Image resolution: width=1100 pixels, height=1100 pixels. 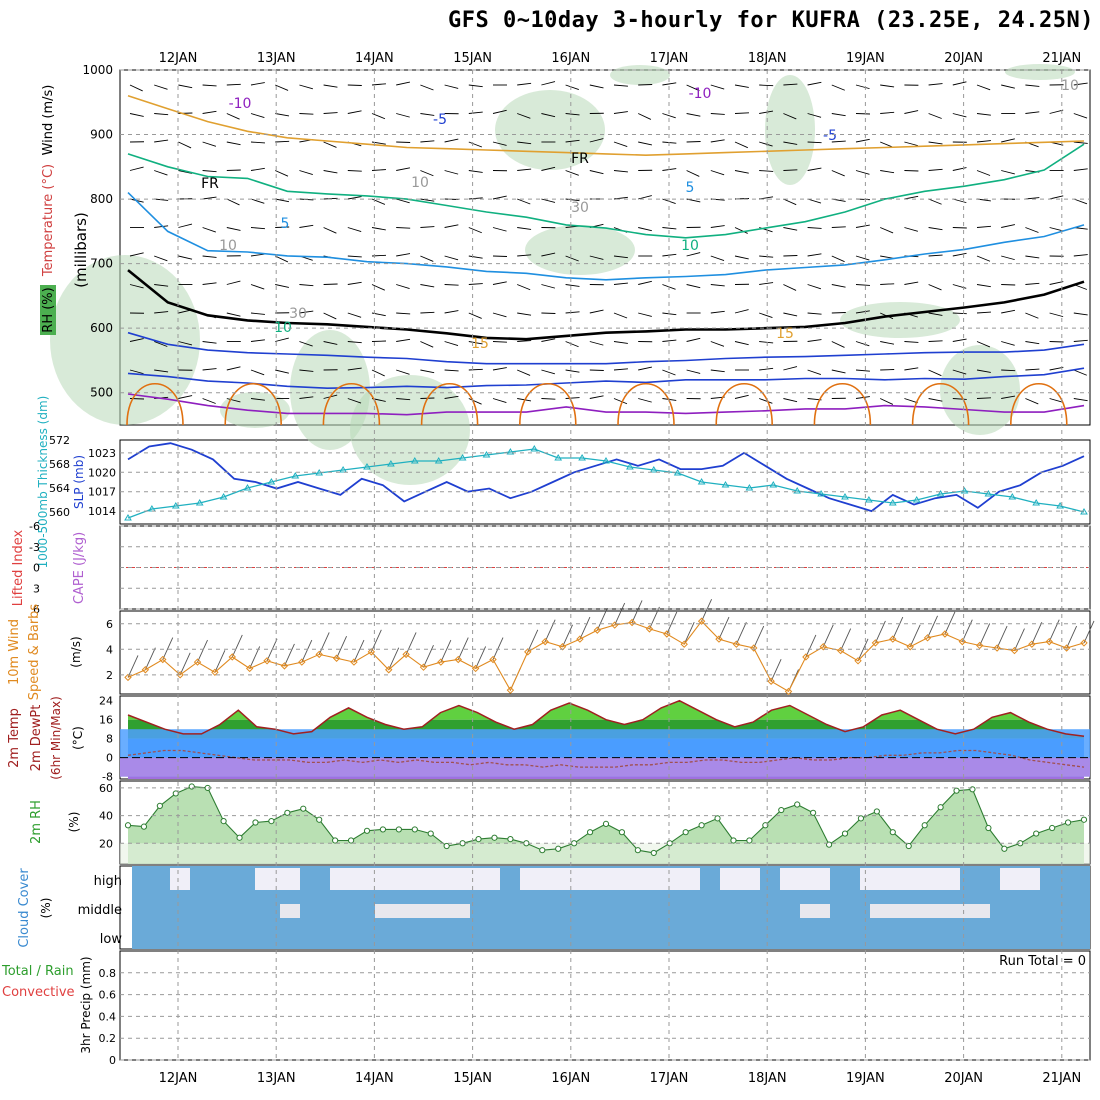 I want to click on x-tick-label-top: 13JAN, so click(x=276, y=58).